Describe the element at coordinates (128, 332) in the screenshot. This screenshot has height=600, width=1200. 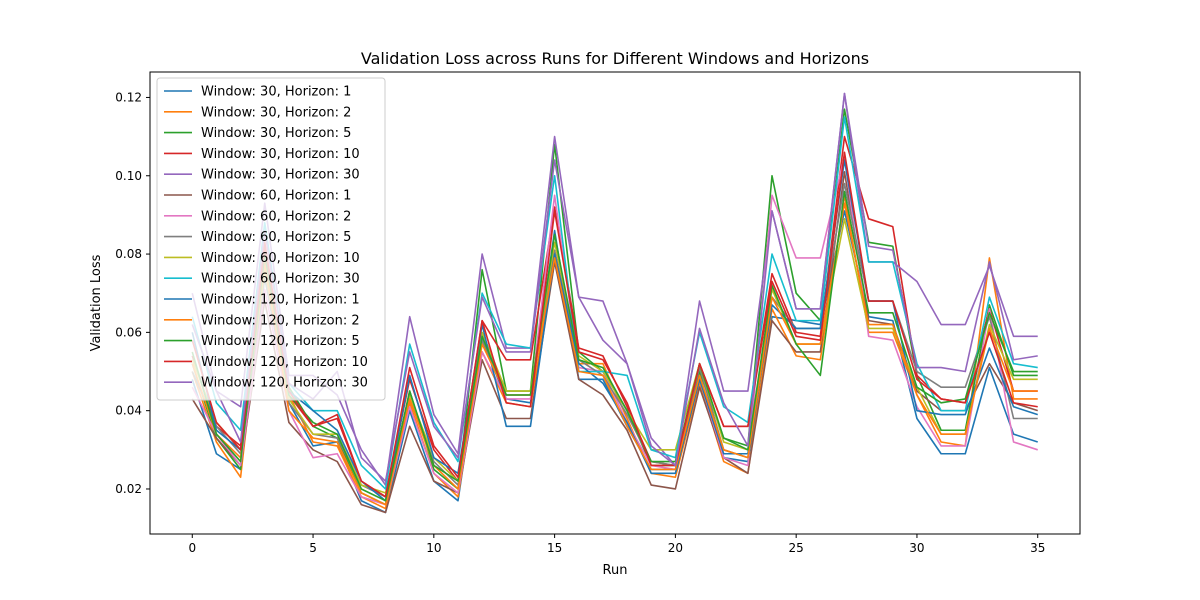
I see `y-tick-label: 0.06` at that location.